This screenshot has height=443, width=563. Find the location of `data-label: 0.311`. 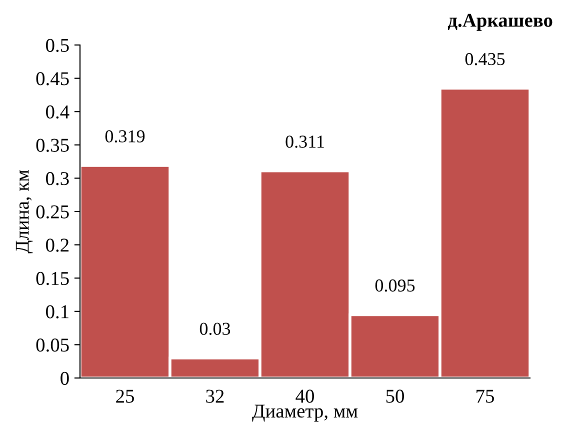

data-label: 0.311 is located at coordinates (305, 142).